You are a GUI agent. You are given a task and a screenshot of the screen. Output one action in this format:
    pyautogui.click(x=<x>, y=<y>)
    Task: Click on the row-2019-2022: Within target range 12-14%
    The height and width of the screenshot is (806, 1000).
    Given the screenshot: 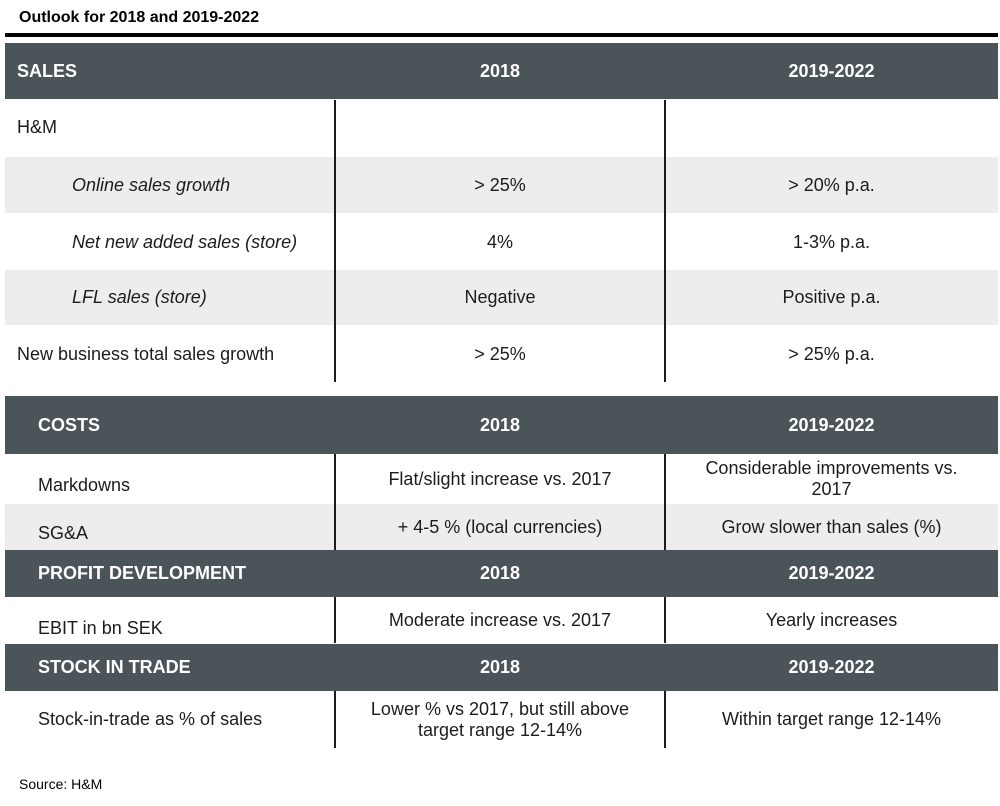 What is the action you would take?
    pyautogui.click(x=831, y=719)
    